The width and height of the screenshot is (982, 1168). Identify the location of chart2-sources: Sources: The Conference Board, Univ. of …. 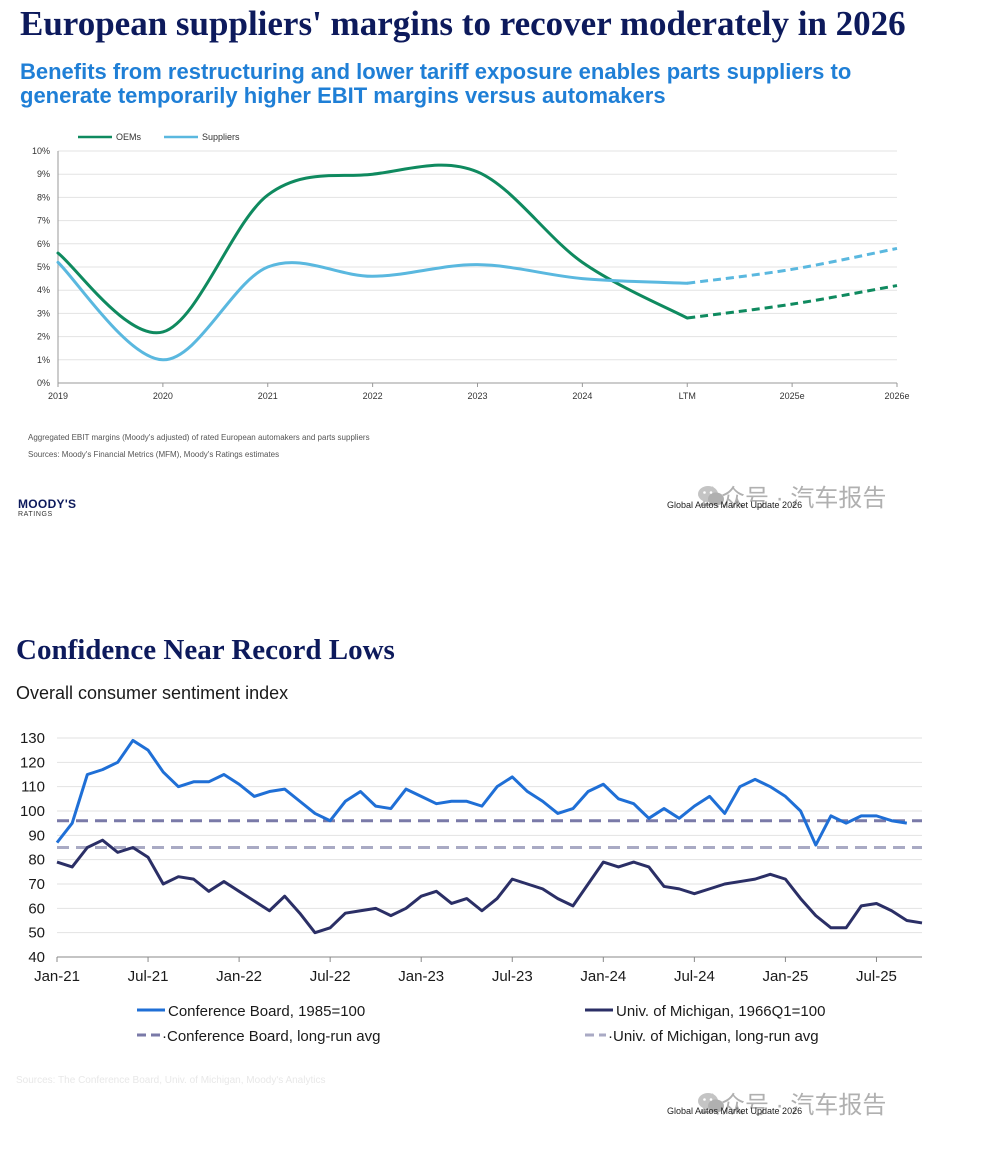
(171, 1080).